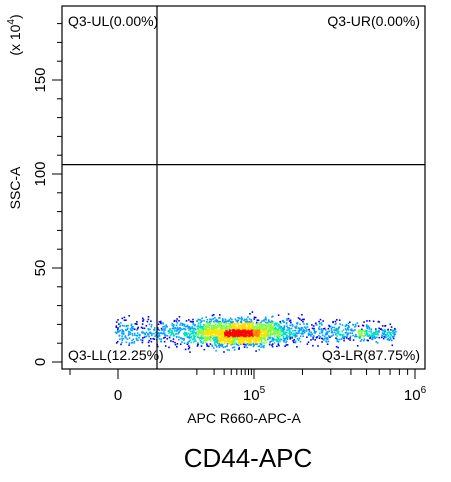  I want to click on quadrant-label-ur: Q3-UR(0.00%), so click(373, 21).